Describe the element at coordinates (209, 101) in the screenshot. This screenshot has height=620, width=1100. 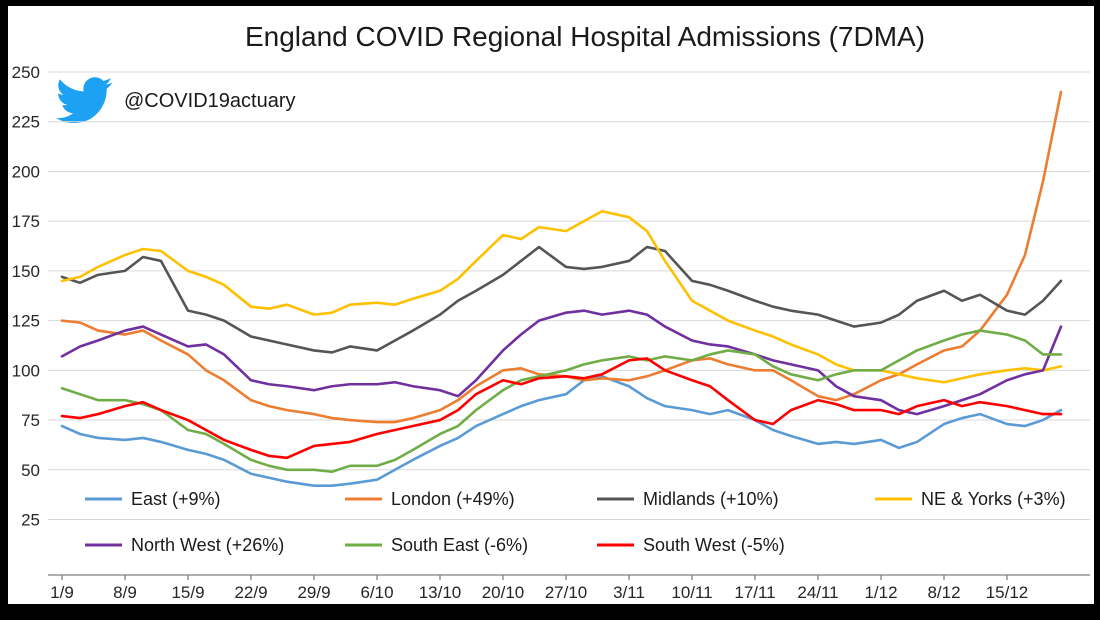
I see `twitter-handle: @COVID19actuary` at that location.